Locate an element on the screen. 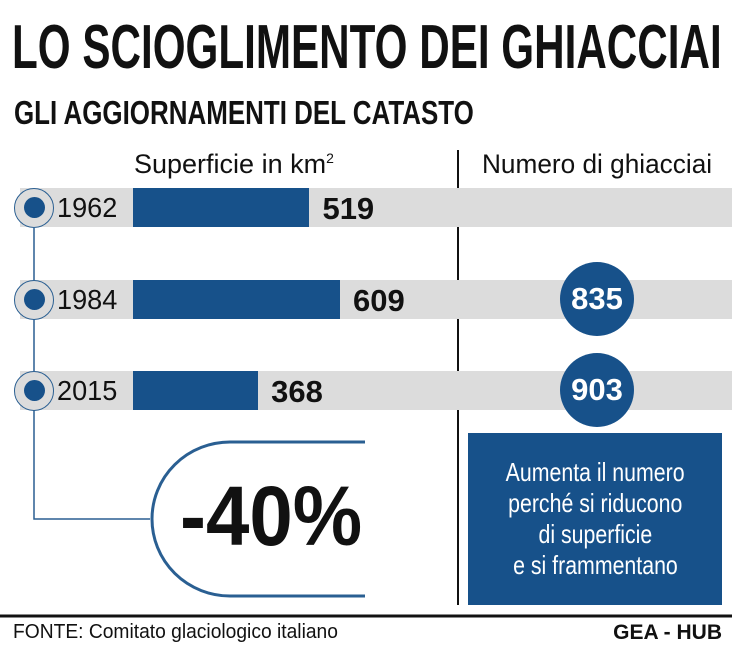  brand-logo: GEA - HUB is located at coordinates (667, 632).